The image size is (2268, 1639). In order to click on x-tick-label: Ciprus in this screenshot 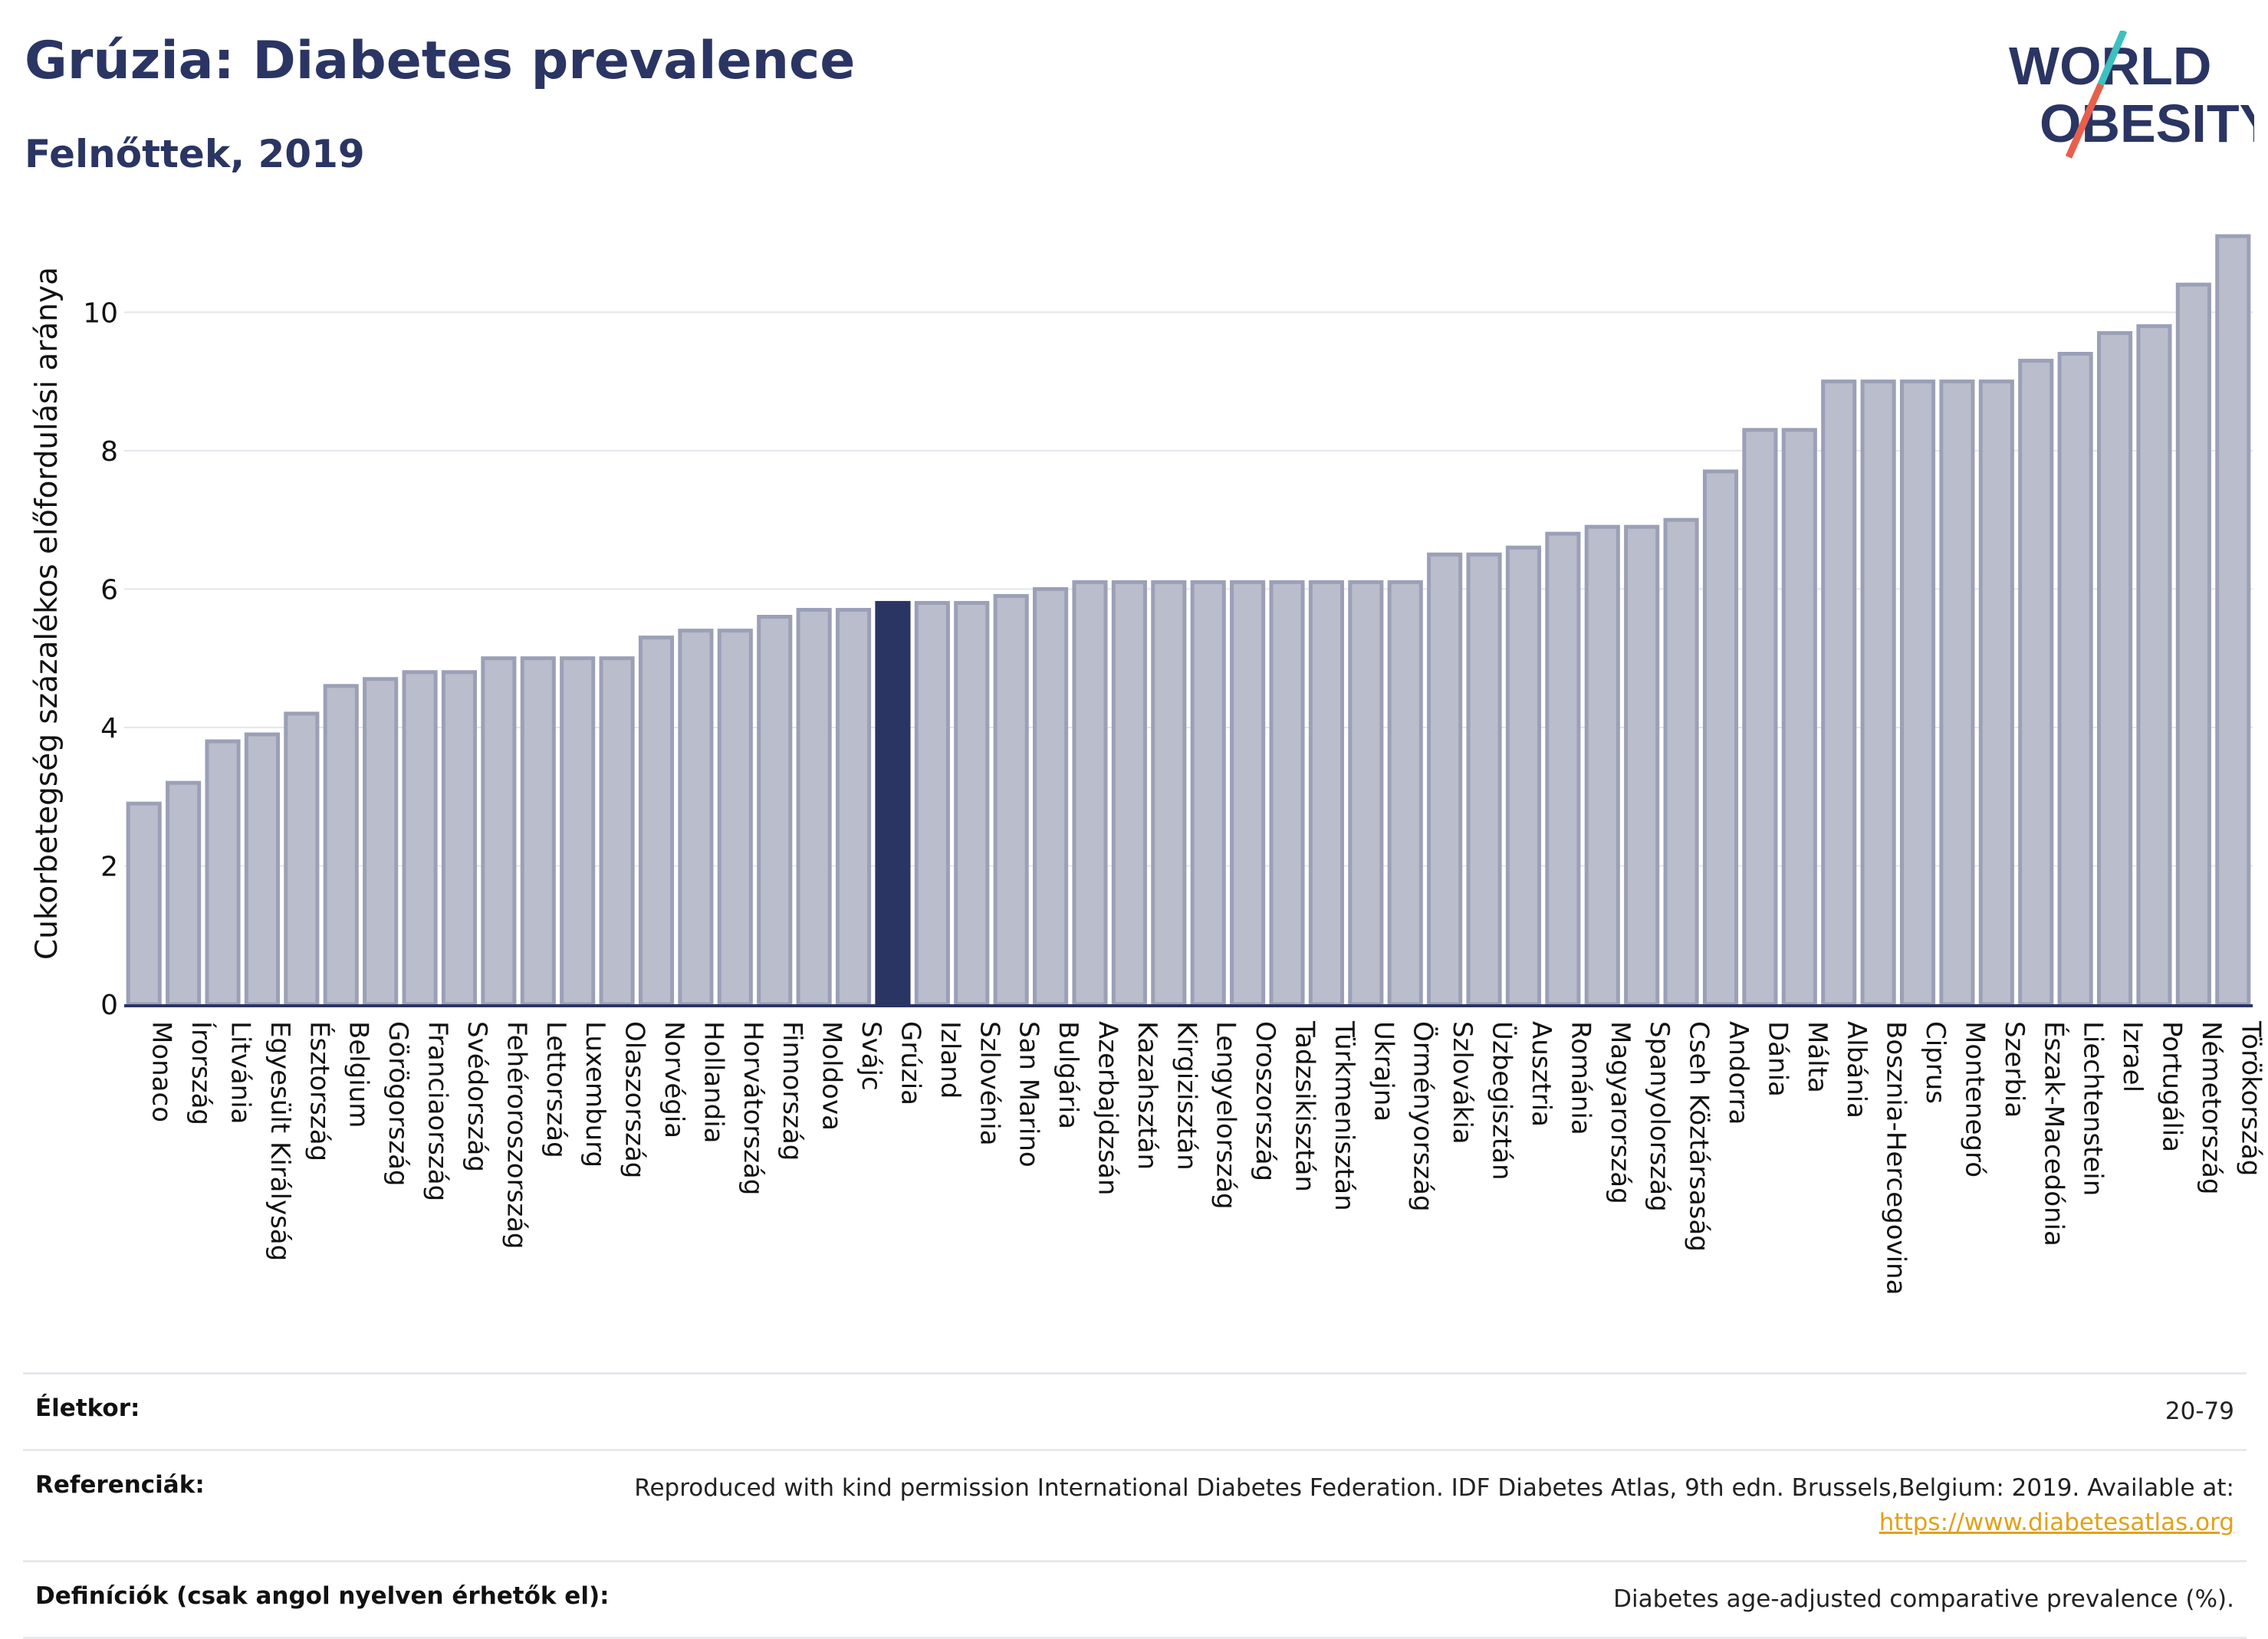, I will do `click(1935, 1062)`.